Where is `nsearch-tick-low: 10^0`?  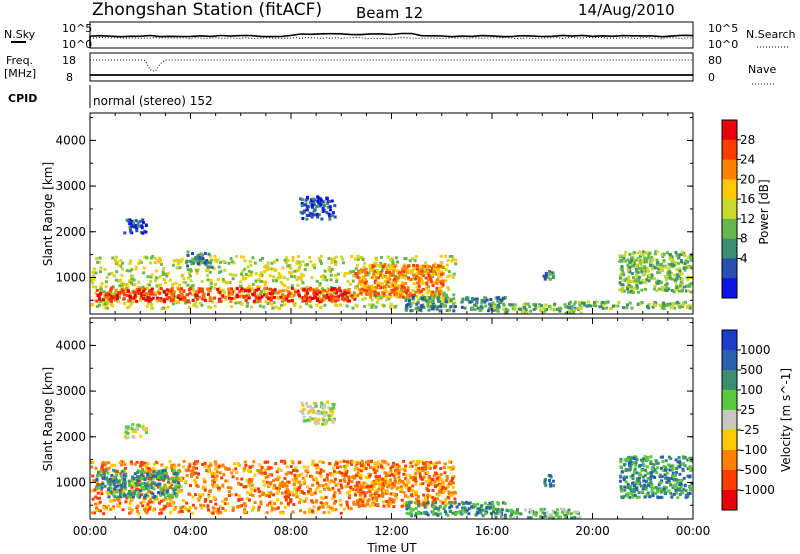
nsearch-tick-low: 10^0 is located at coordinates (723, 44).